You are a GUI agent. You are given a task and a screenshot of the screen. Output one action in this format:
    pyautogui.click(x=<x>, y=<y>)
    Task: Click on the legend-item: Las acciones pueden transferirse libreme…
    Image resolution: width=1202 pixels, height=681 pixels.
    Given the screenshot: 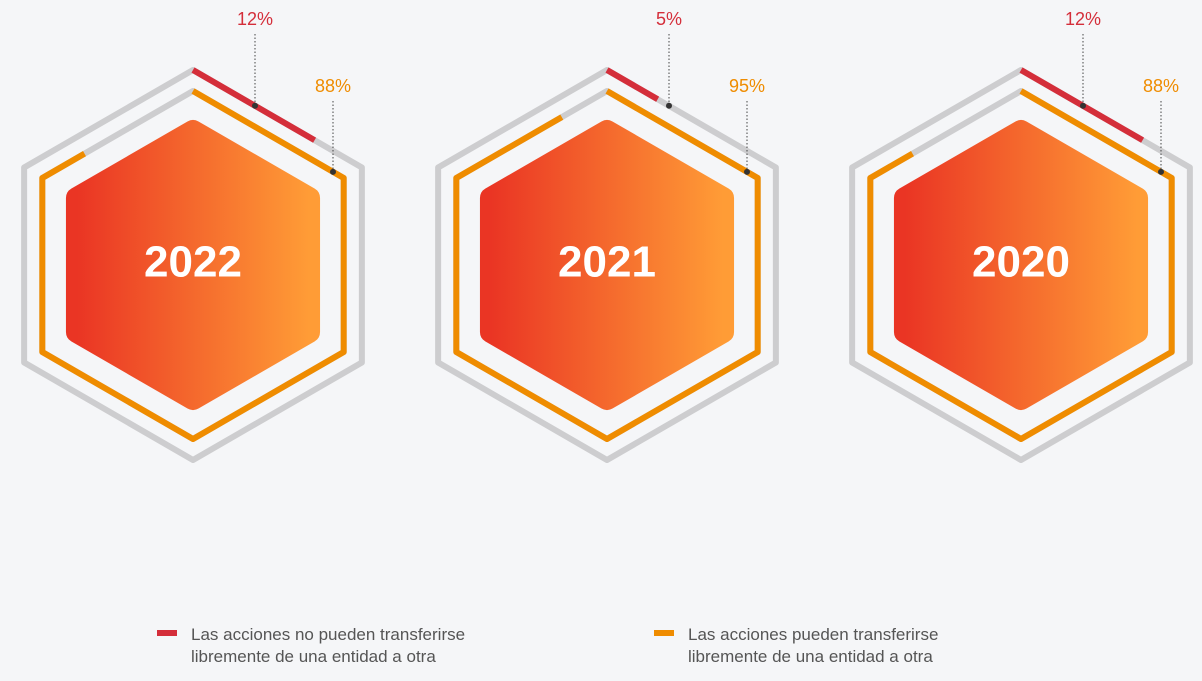 What is the action you would take?
    pyautogui.click(x=816, y=646)
    